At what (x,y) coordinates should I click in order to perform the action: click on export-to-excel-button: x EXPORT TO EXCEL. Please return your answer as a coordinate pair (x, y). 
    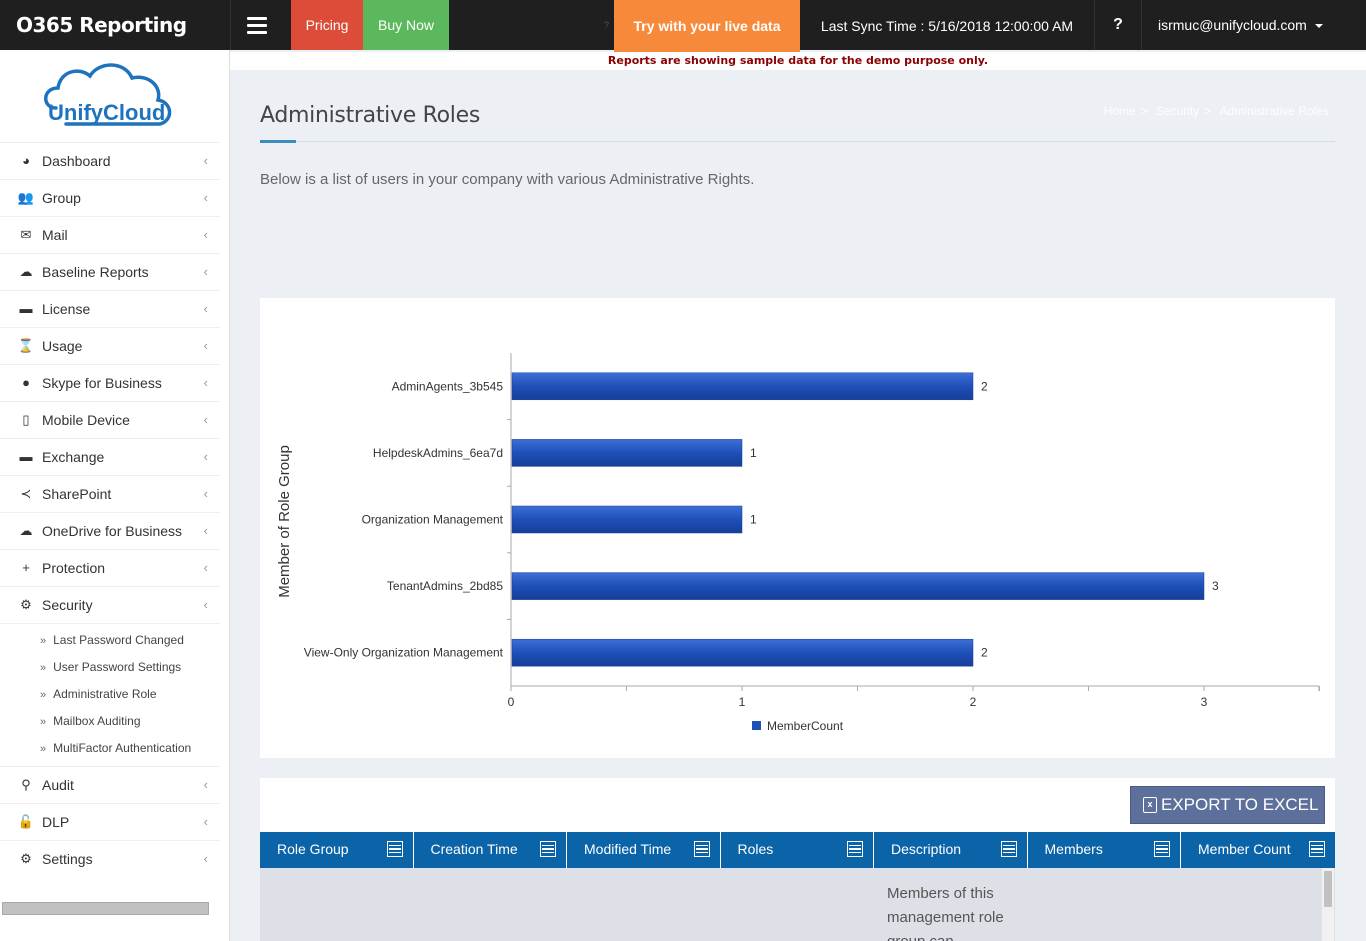
    Looking at the image, I should click on (1227, 805).